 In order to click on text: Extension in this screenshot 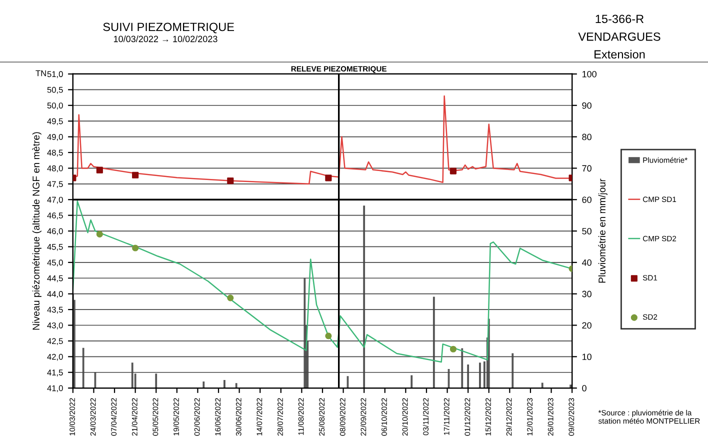, I will do `click(619, 54)`.